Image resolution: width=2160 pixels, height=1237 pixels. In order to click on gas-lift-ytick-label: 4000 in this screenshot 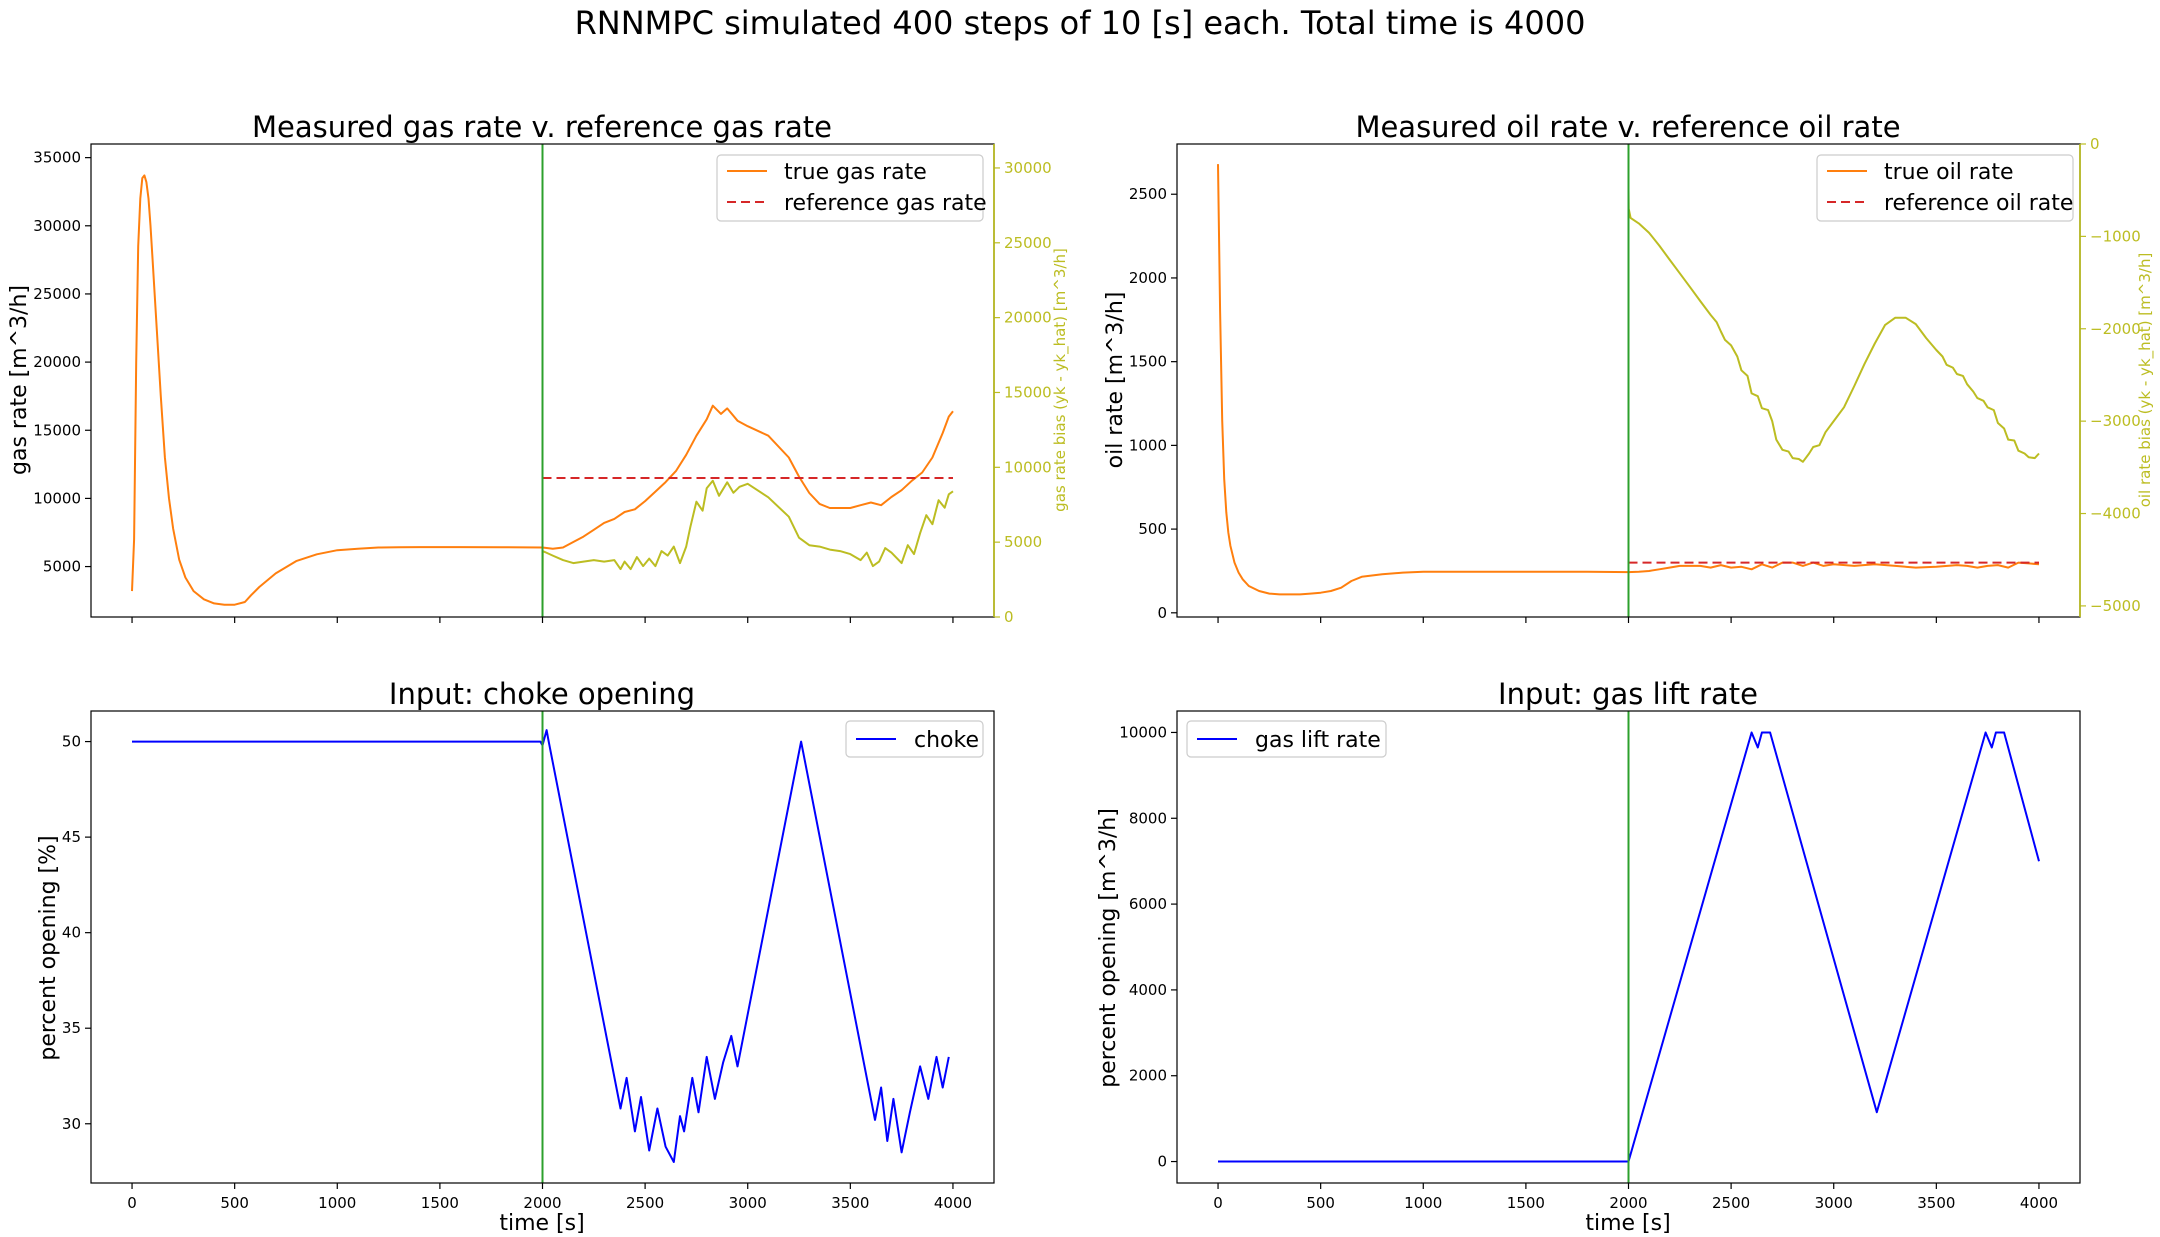, I will do `click(1148, 990)`.